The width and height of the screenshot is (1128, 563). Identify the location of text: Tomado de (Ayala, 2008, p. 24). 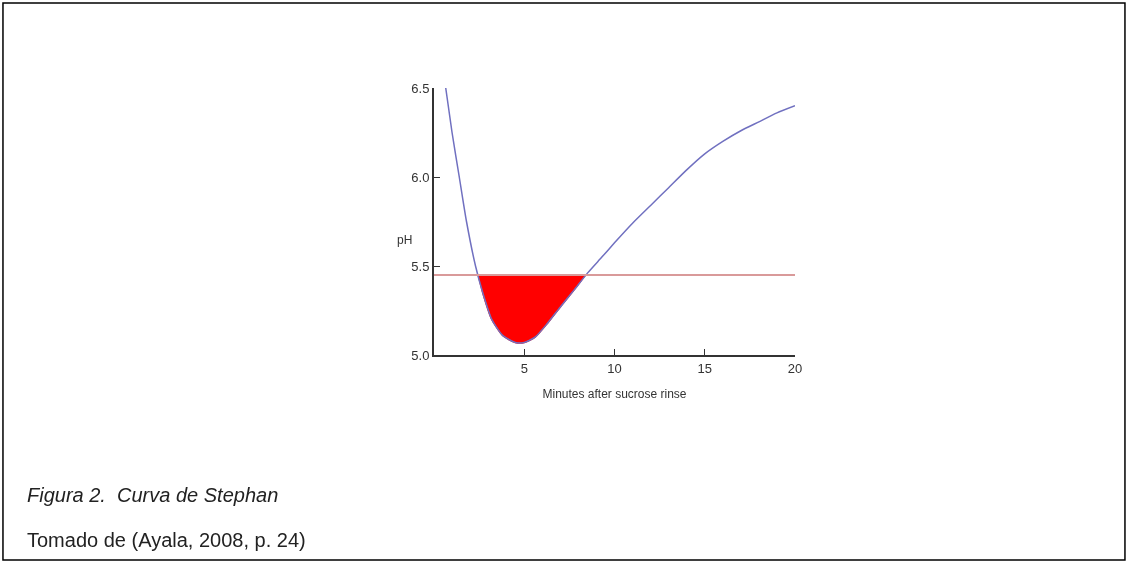
(166, 540).